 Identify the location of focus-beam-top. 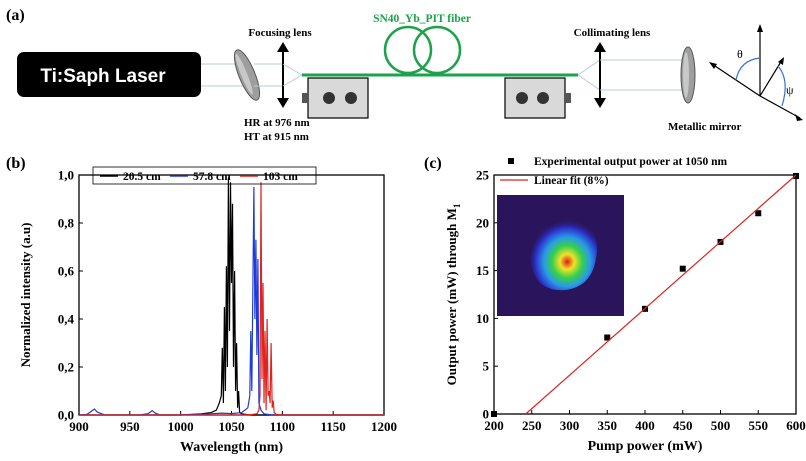
(292, 69).